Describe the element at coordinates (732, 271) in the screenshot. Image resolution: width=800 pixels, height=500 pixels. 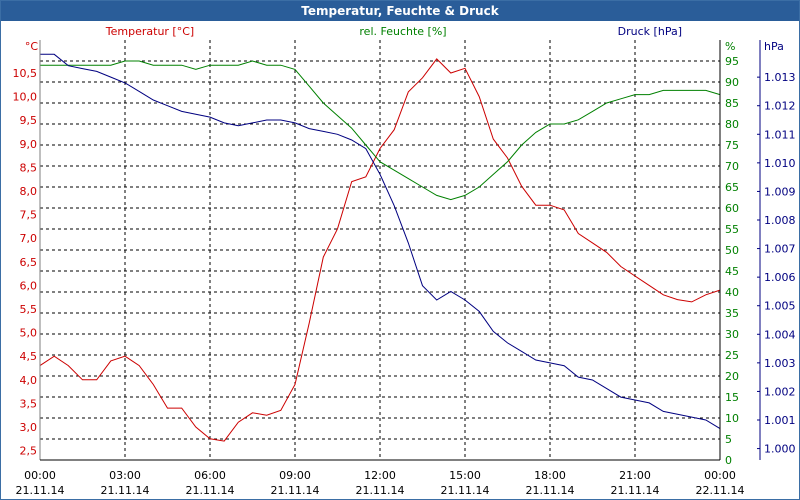
I see `humidity-tick-label: 45` at that location.